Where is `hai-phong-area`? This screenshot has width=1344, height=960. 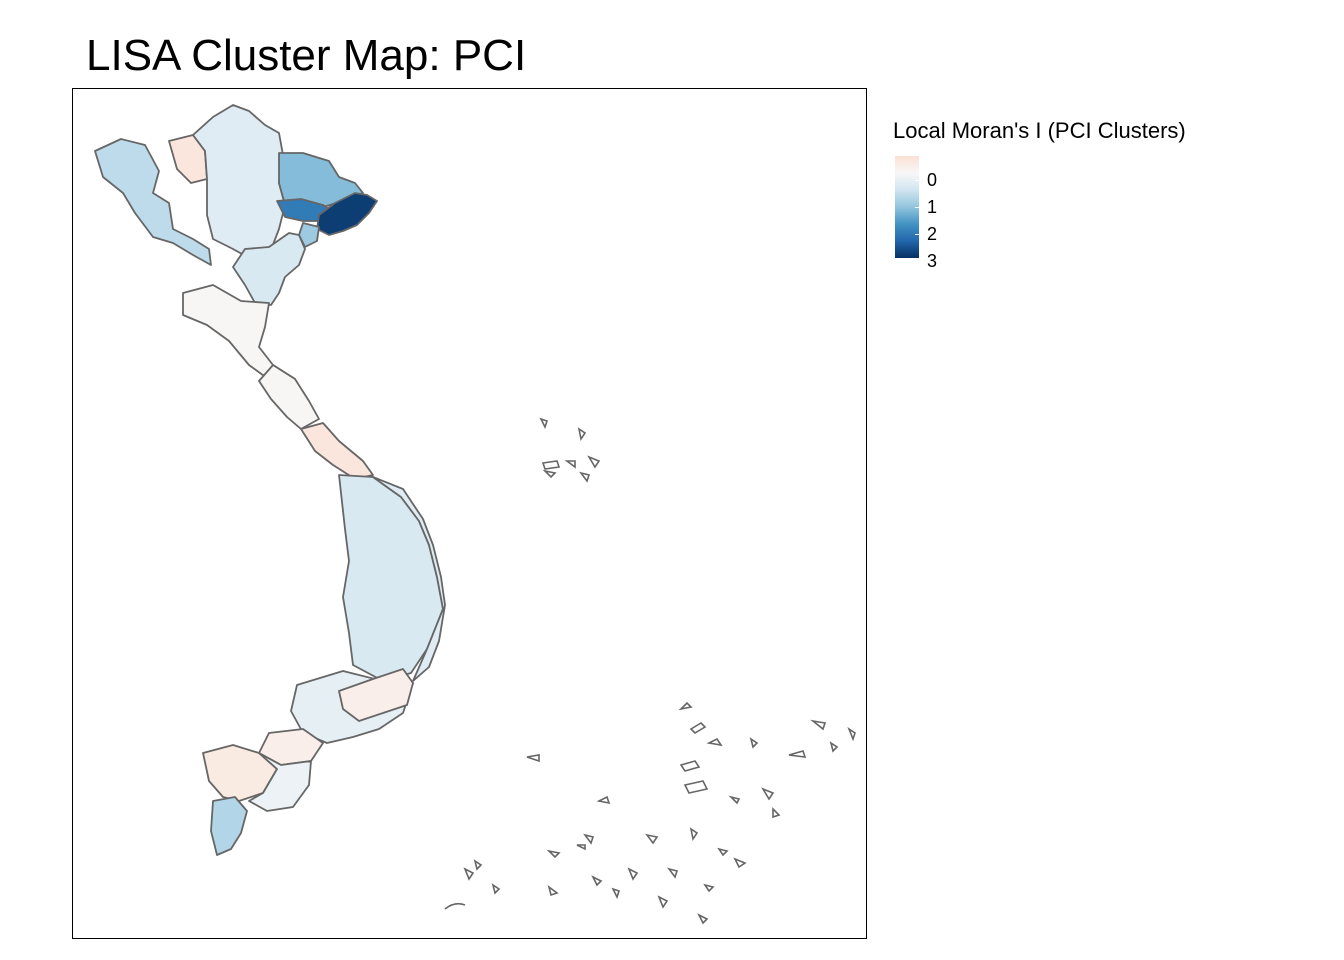
hai-phong-area is located at coordinates (309, 235).